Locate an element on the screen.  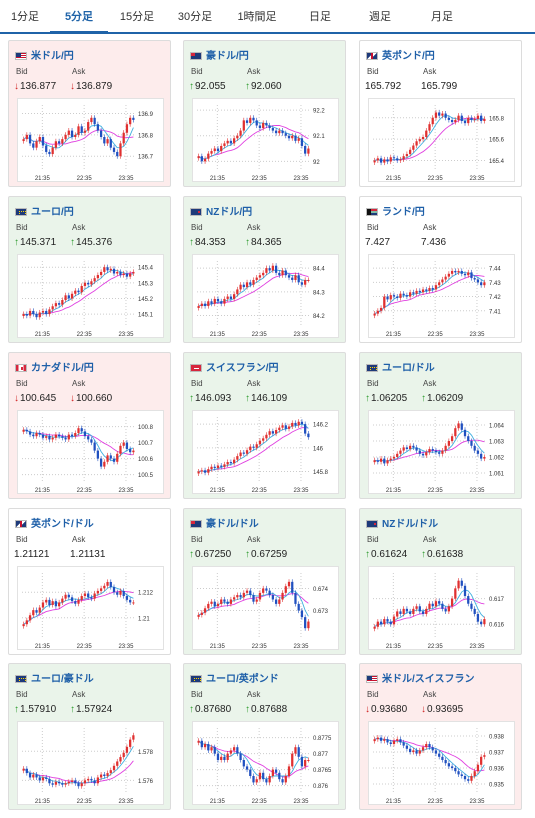
mini-chart: 1.064 1.063 1.062 1.061 21:35 22:35 23:35 is located at coordinates (441, 452).